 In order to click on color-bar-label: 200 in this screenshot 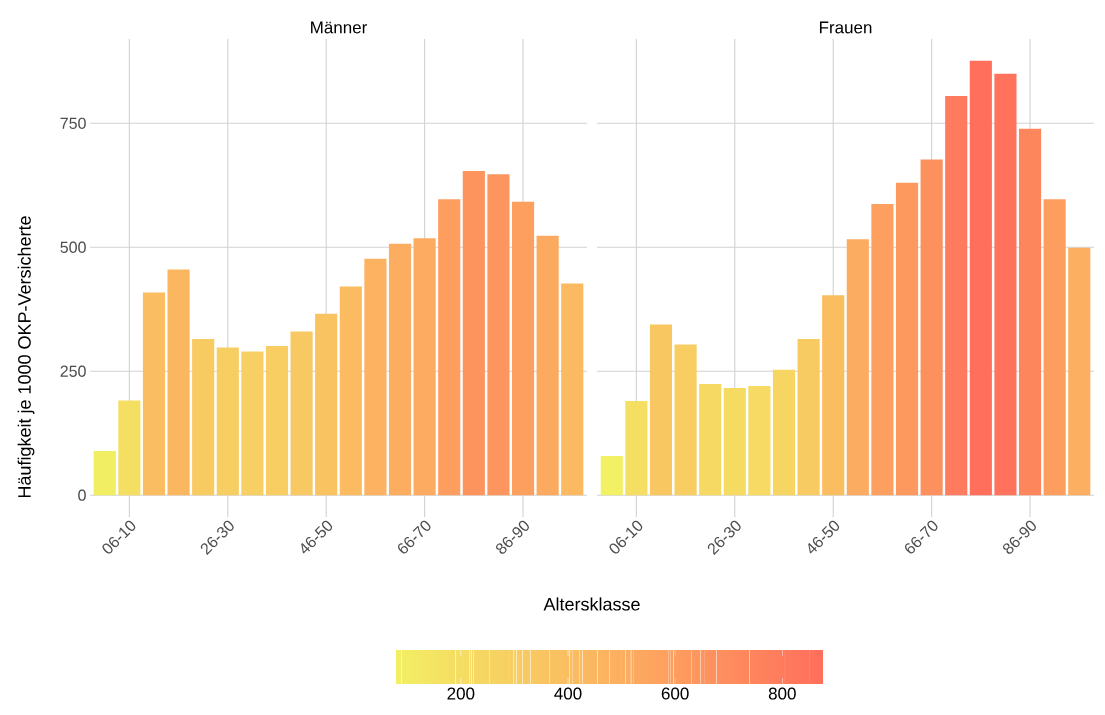, I will do `click(461, 693)`.